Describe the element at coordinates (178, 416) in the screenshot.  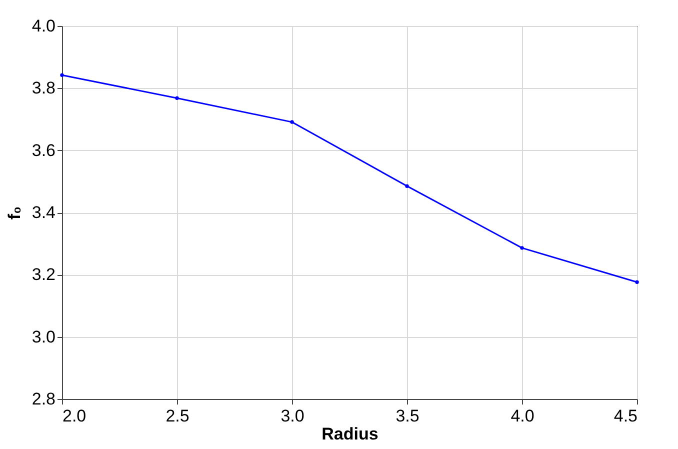
I see `x-tick-label: 2.5` at that location.